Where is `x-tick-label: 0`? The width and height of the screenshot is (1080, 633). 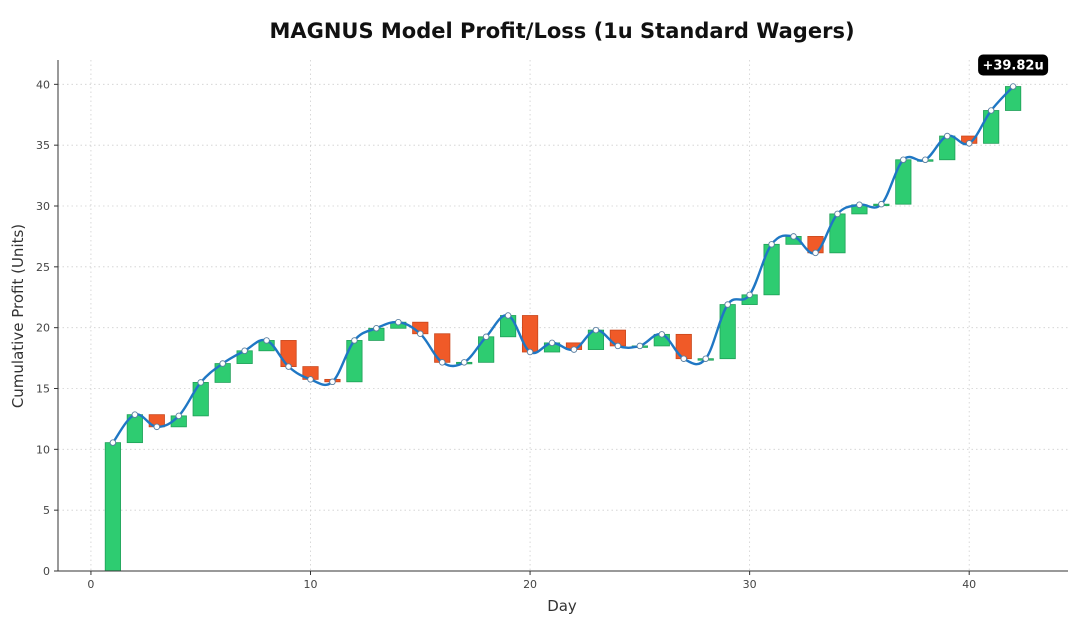
x-tick-label: 0 is located at coordinates (90, 584).